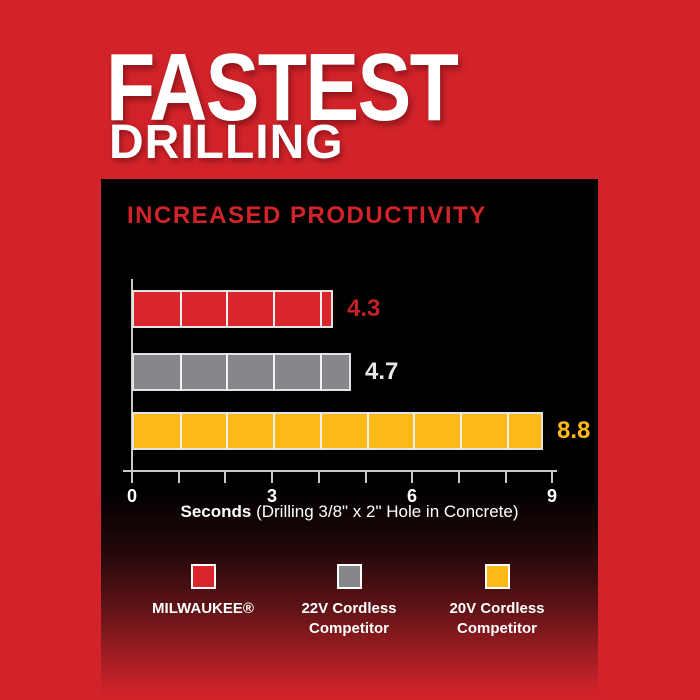 This screenshot has width=700, height=700. Describe the element at coordinates (551, 496) in the screenshot. I see `x-axis-tick-label: 9` at that location.